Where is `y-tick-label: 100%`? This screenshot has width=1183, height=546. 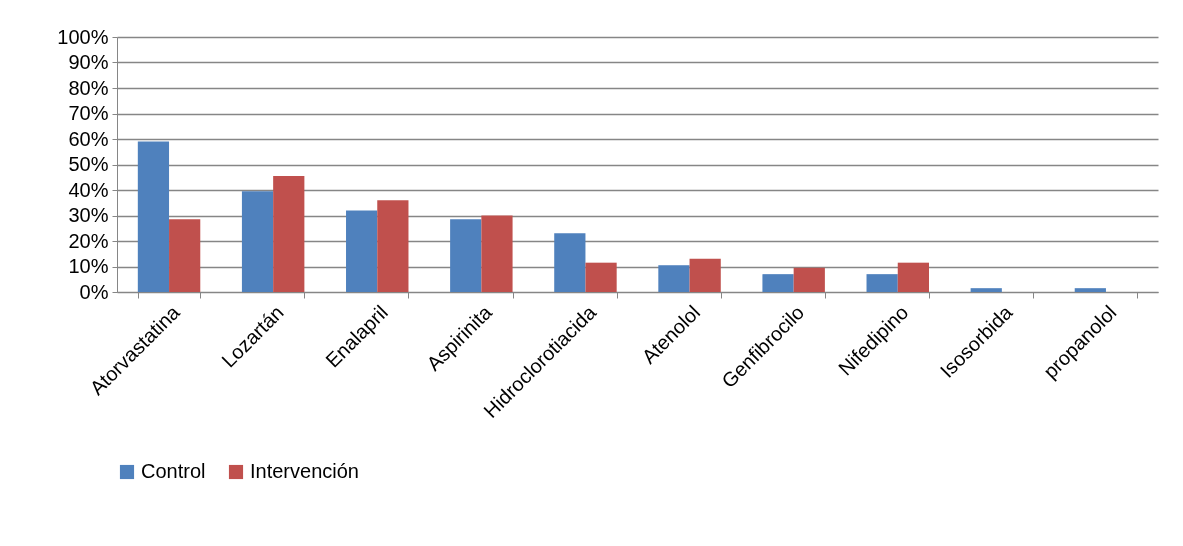 y-tick-label: 100% is located at coordinates (83, 36).